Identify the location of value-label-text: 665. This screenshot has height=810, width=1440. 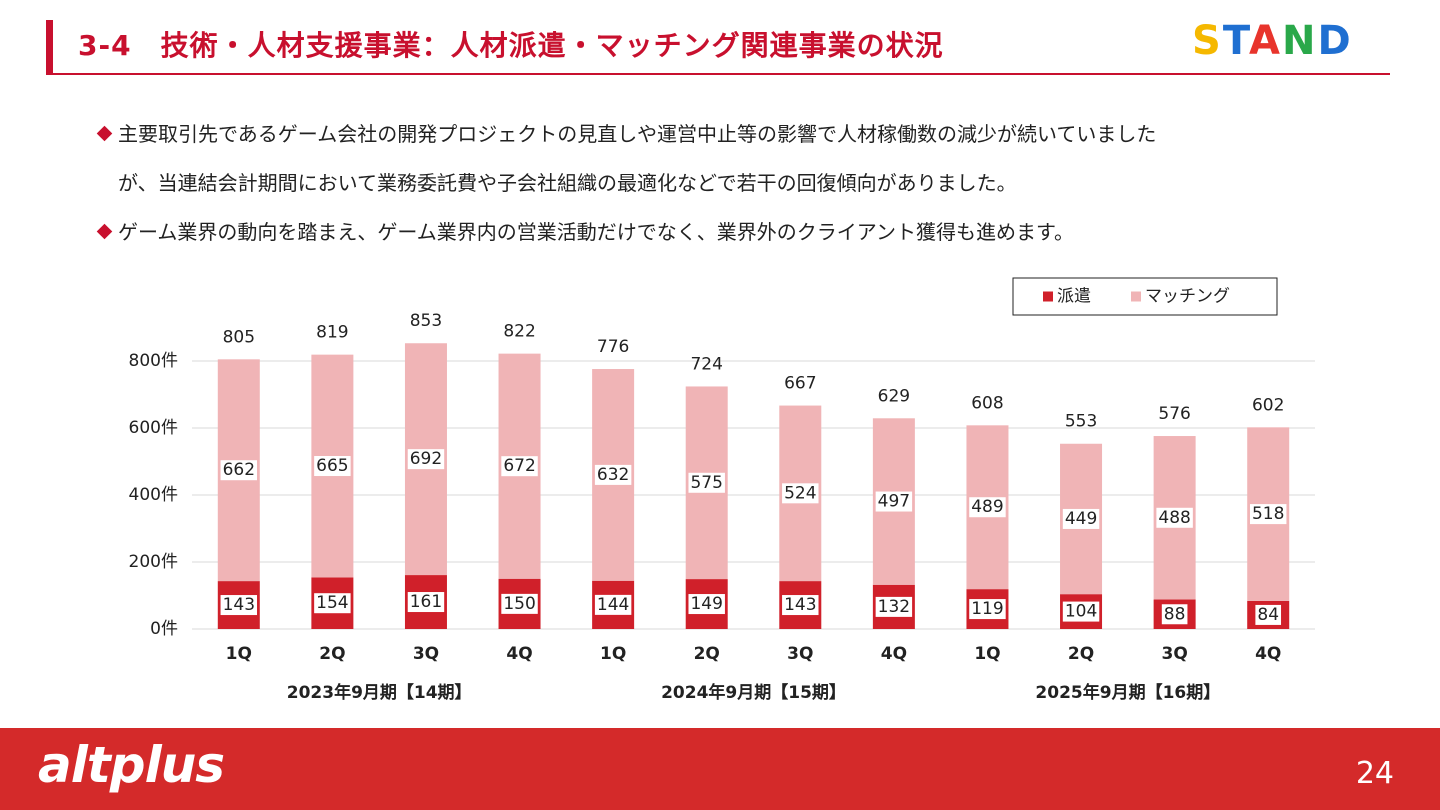
(332, 466).